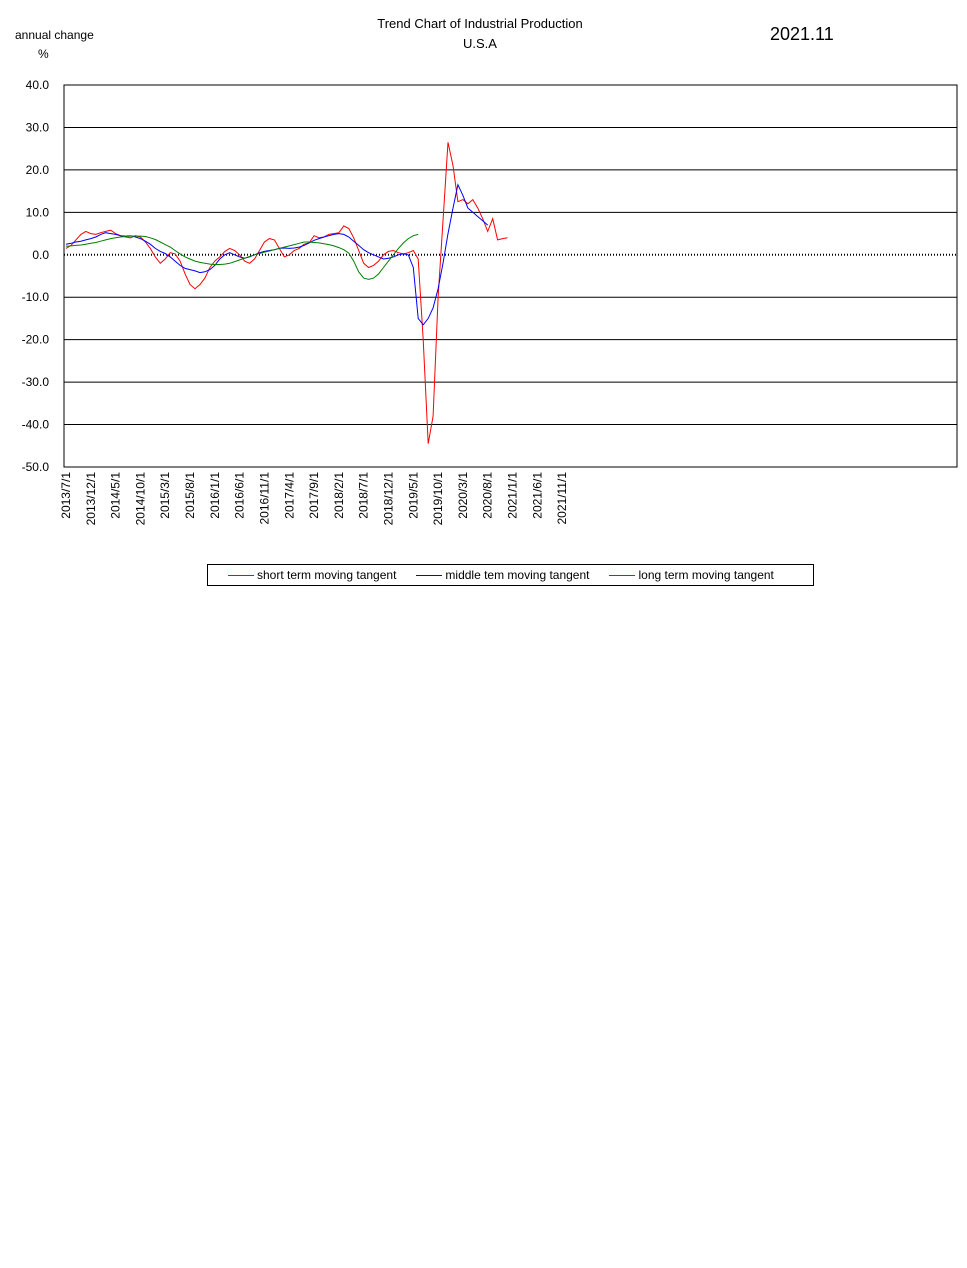 Image resolution: width=967 pixels, height=1268 pixels. I want to click on y-axis-percent-label: %, so click(43, 54).